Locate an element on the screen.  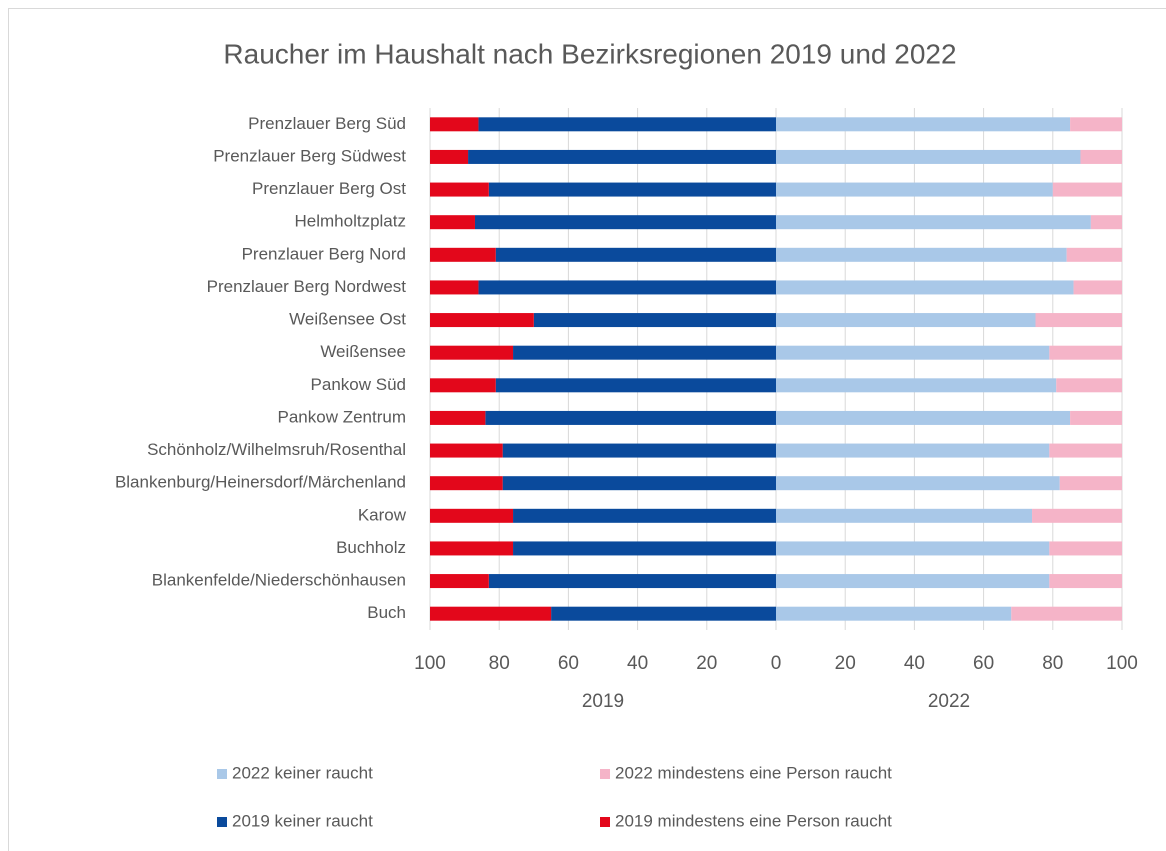
panel-label: 2019 is located at coordinates (603, 701).